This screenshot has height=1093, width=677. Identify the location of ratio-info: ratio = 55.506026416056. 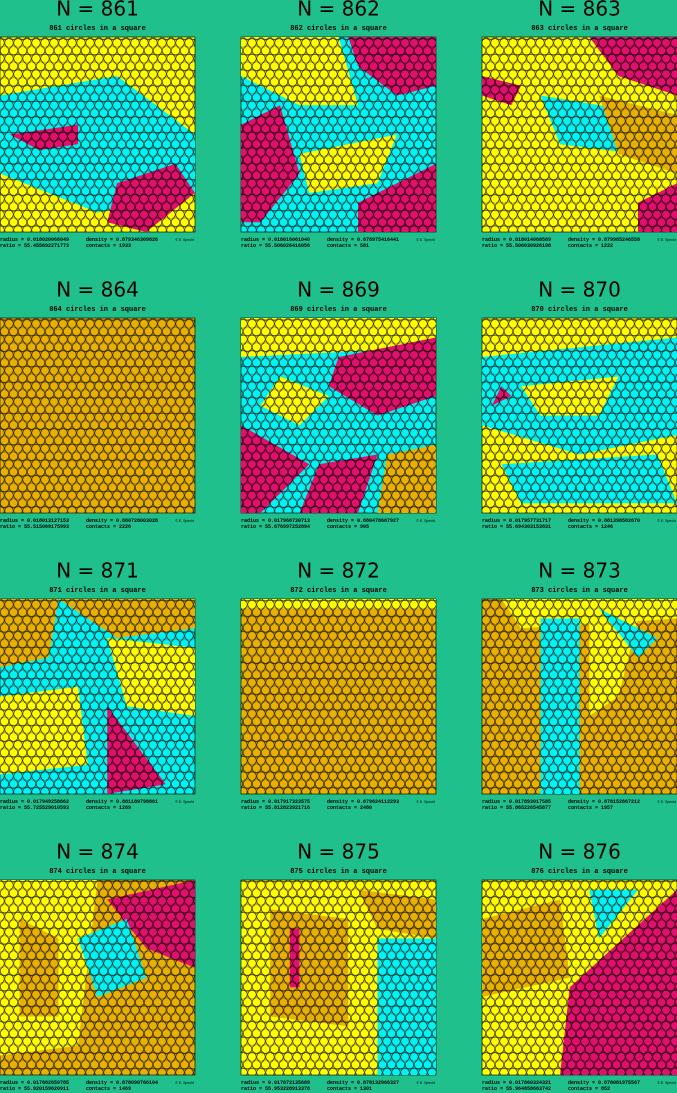
(275, 246).